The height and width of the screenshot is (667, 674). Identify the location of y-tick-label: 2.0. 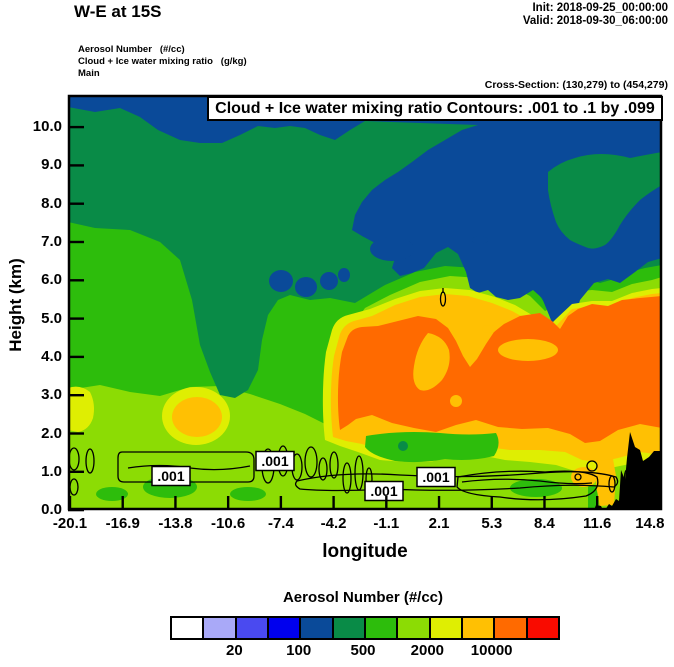
(51, 433).